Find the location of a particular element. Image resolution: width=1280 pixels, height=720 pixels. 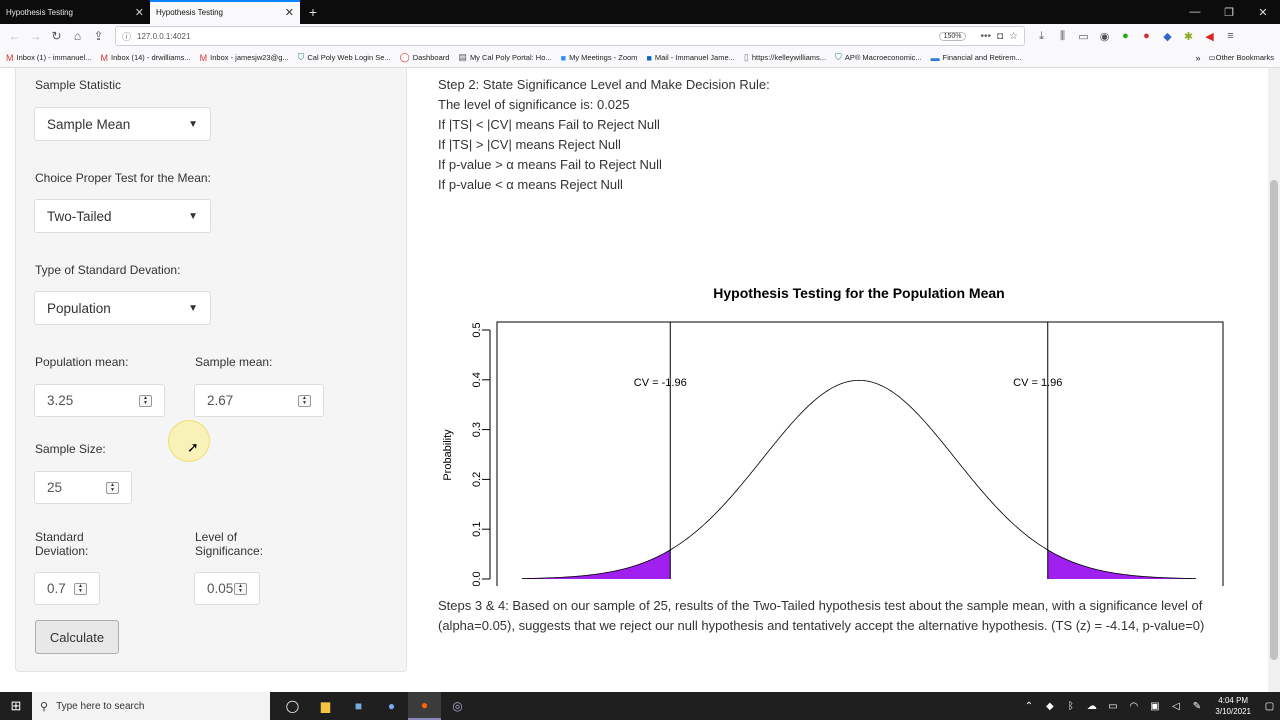

forward-icon: → is located at coordinates (35, 36).